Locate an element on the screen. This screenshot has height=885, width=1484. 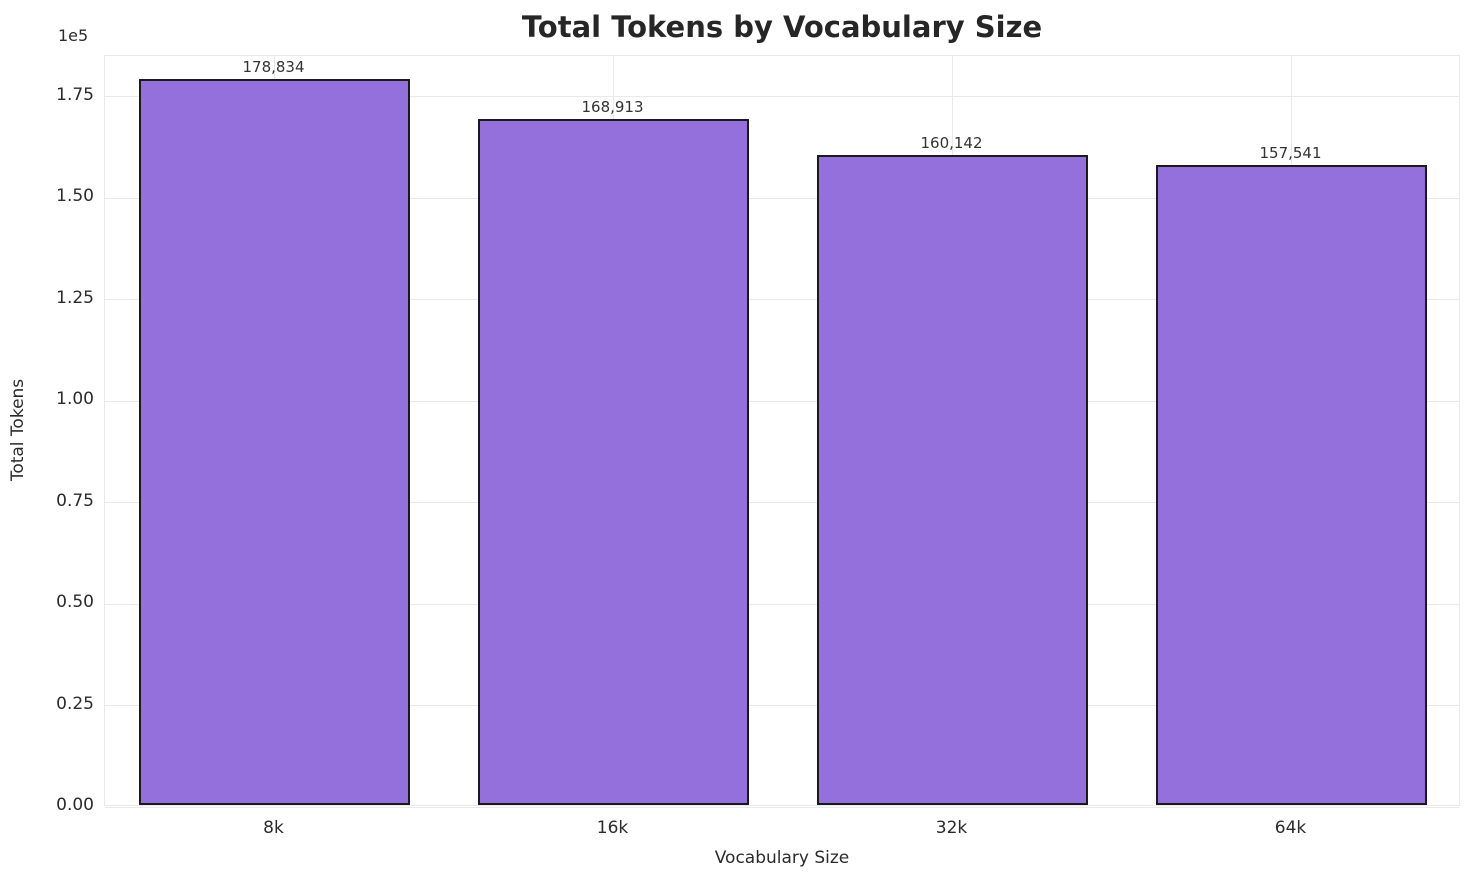
y-tick-label: 0.25 is located at coordinates (75, 703).